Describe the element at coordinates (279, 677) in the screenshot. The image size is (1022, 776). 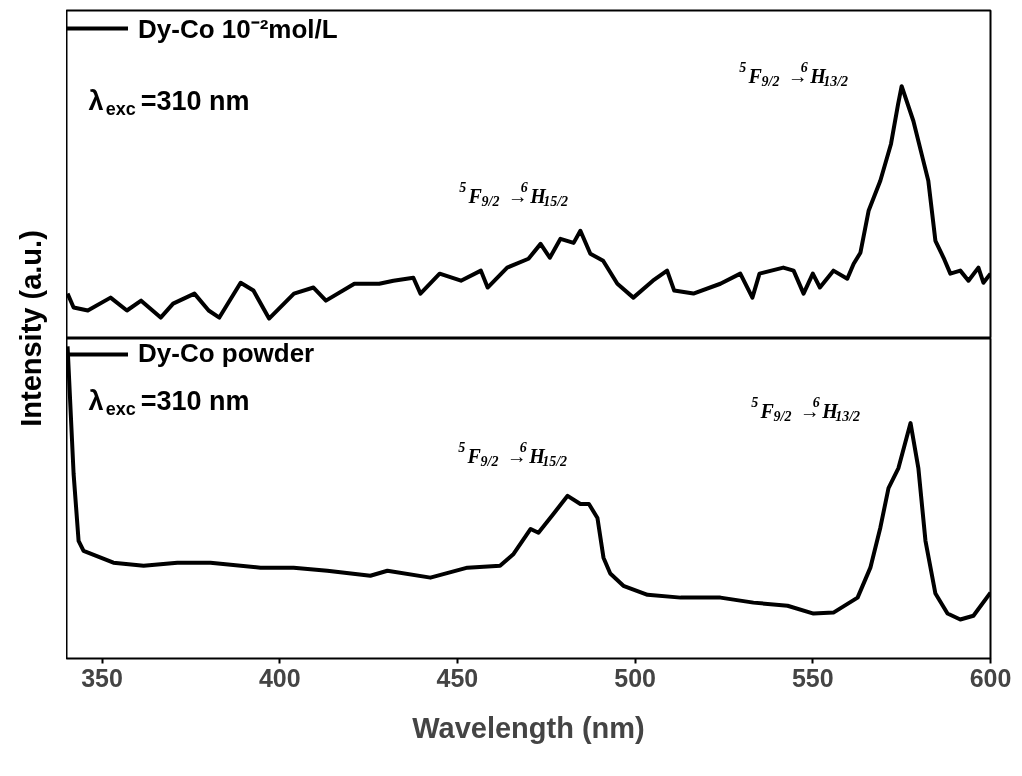
I see `x-tick-label: 400` at that location.